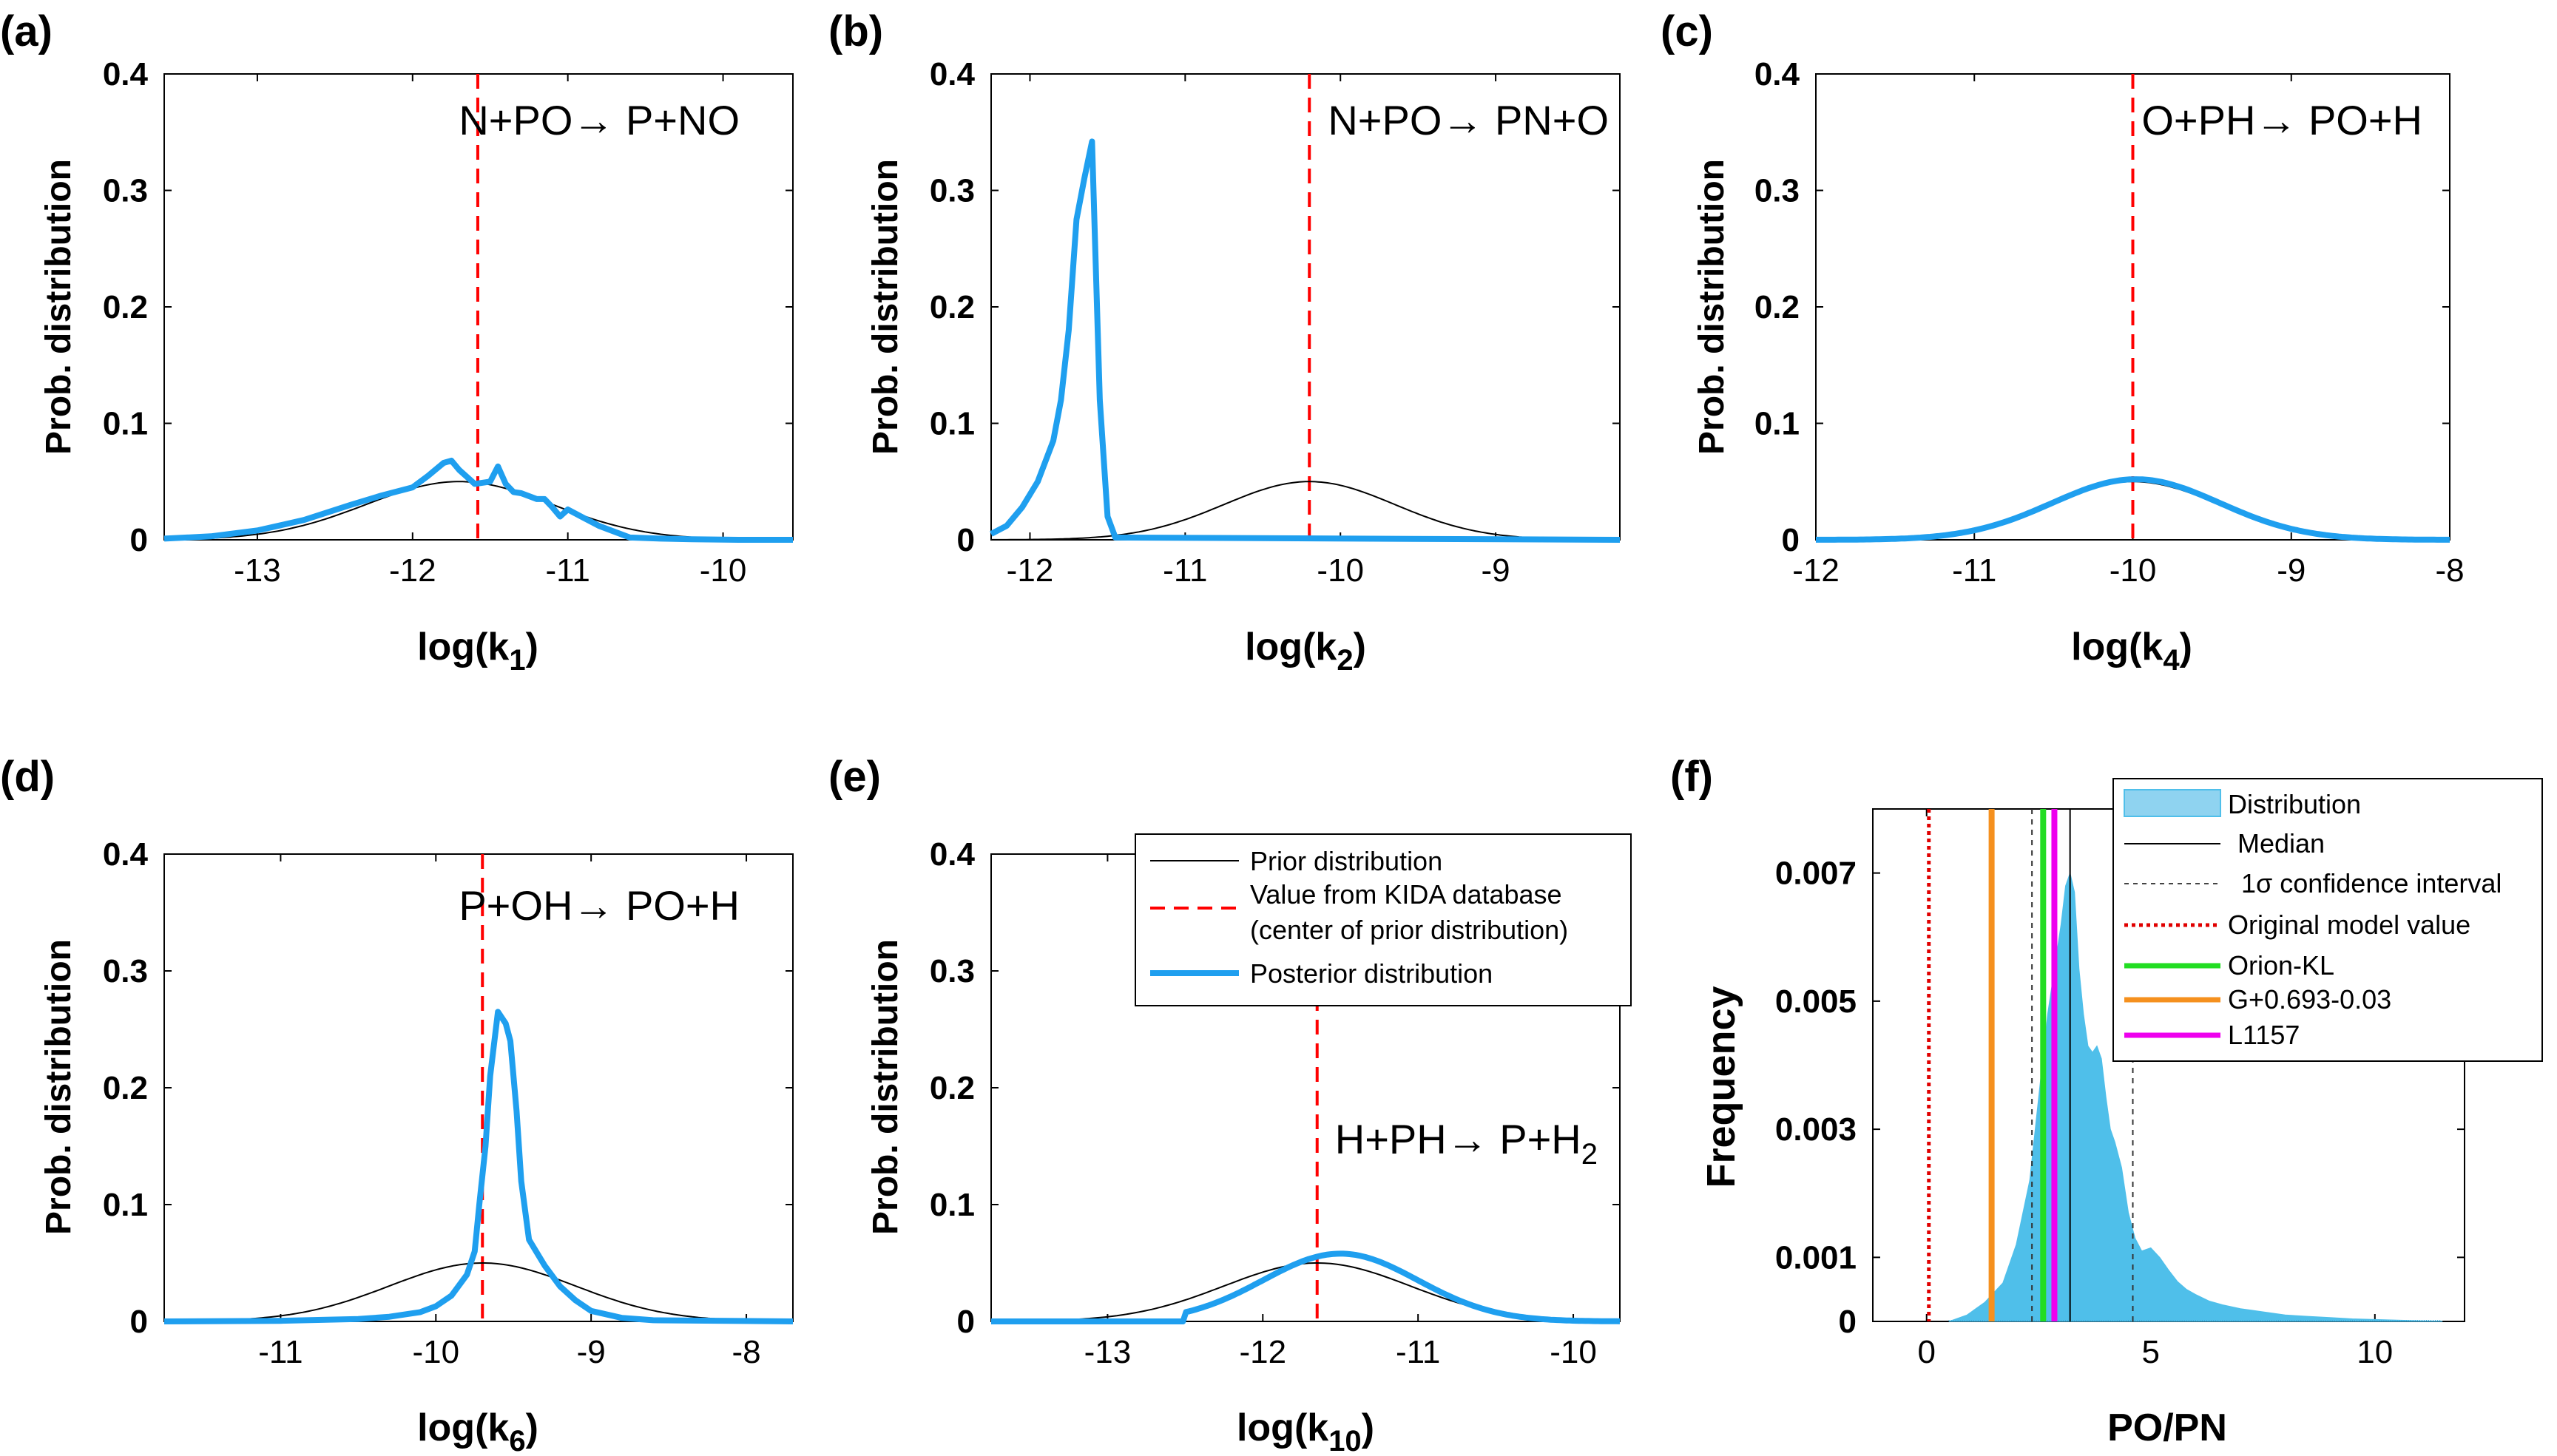  Describe the element at coordinates (1346, 861) in the screenshot. I see `legend-label-prior: Prior distribution` at that location.